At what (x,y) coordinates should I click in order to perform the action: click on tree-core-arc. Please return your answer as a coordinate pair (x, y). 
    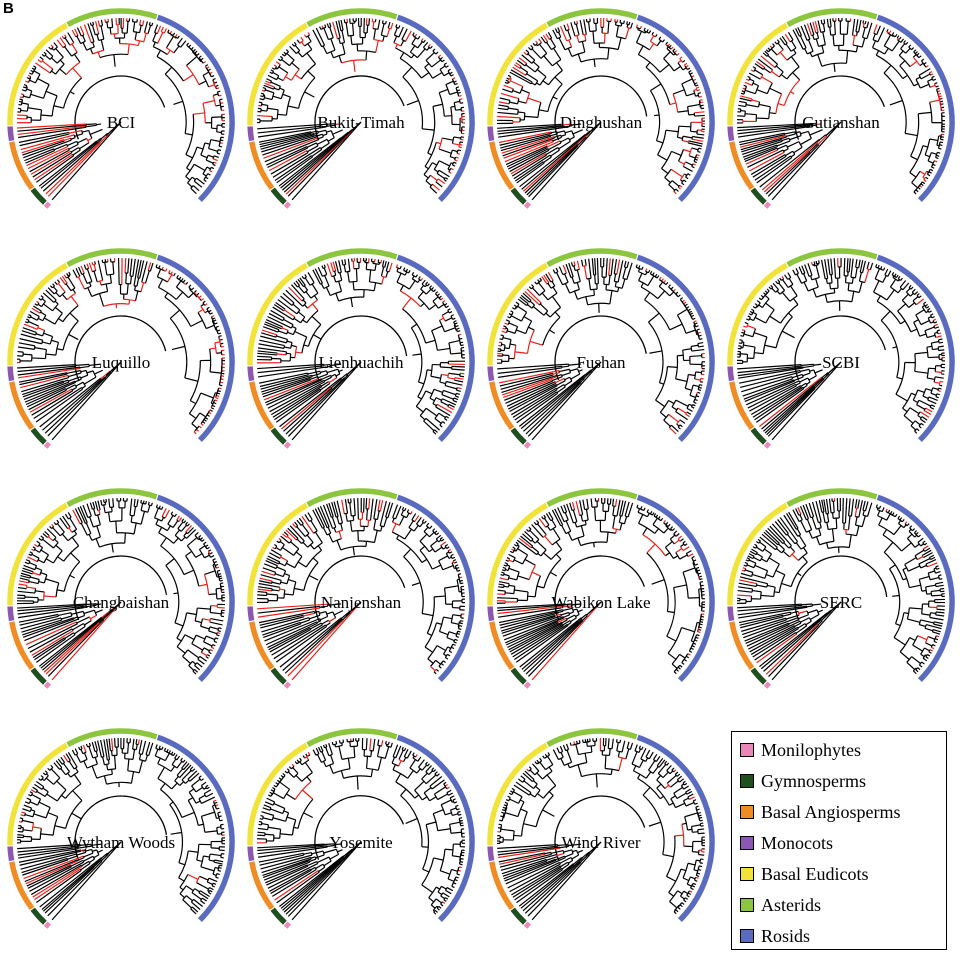
    Looking at the image, I should click on (841, 588).